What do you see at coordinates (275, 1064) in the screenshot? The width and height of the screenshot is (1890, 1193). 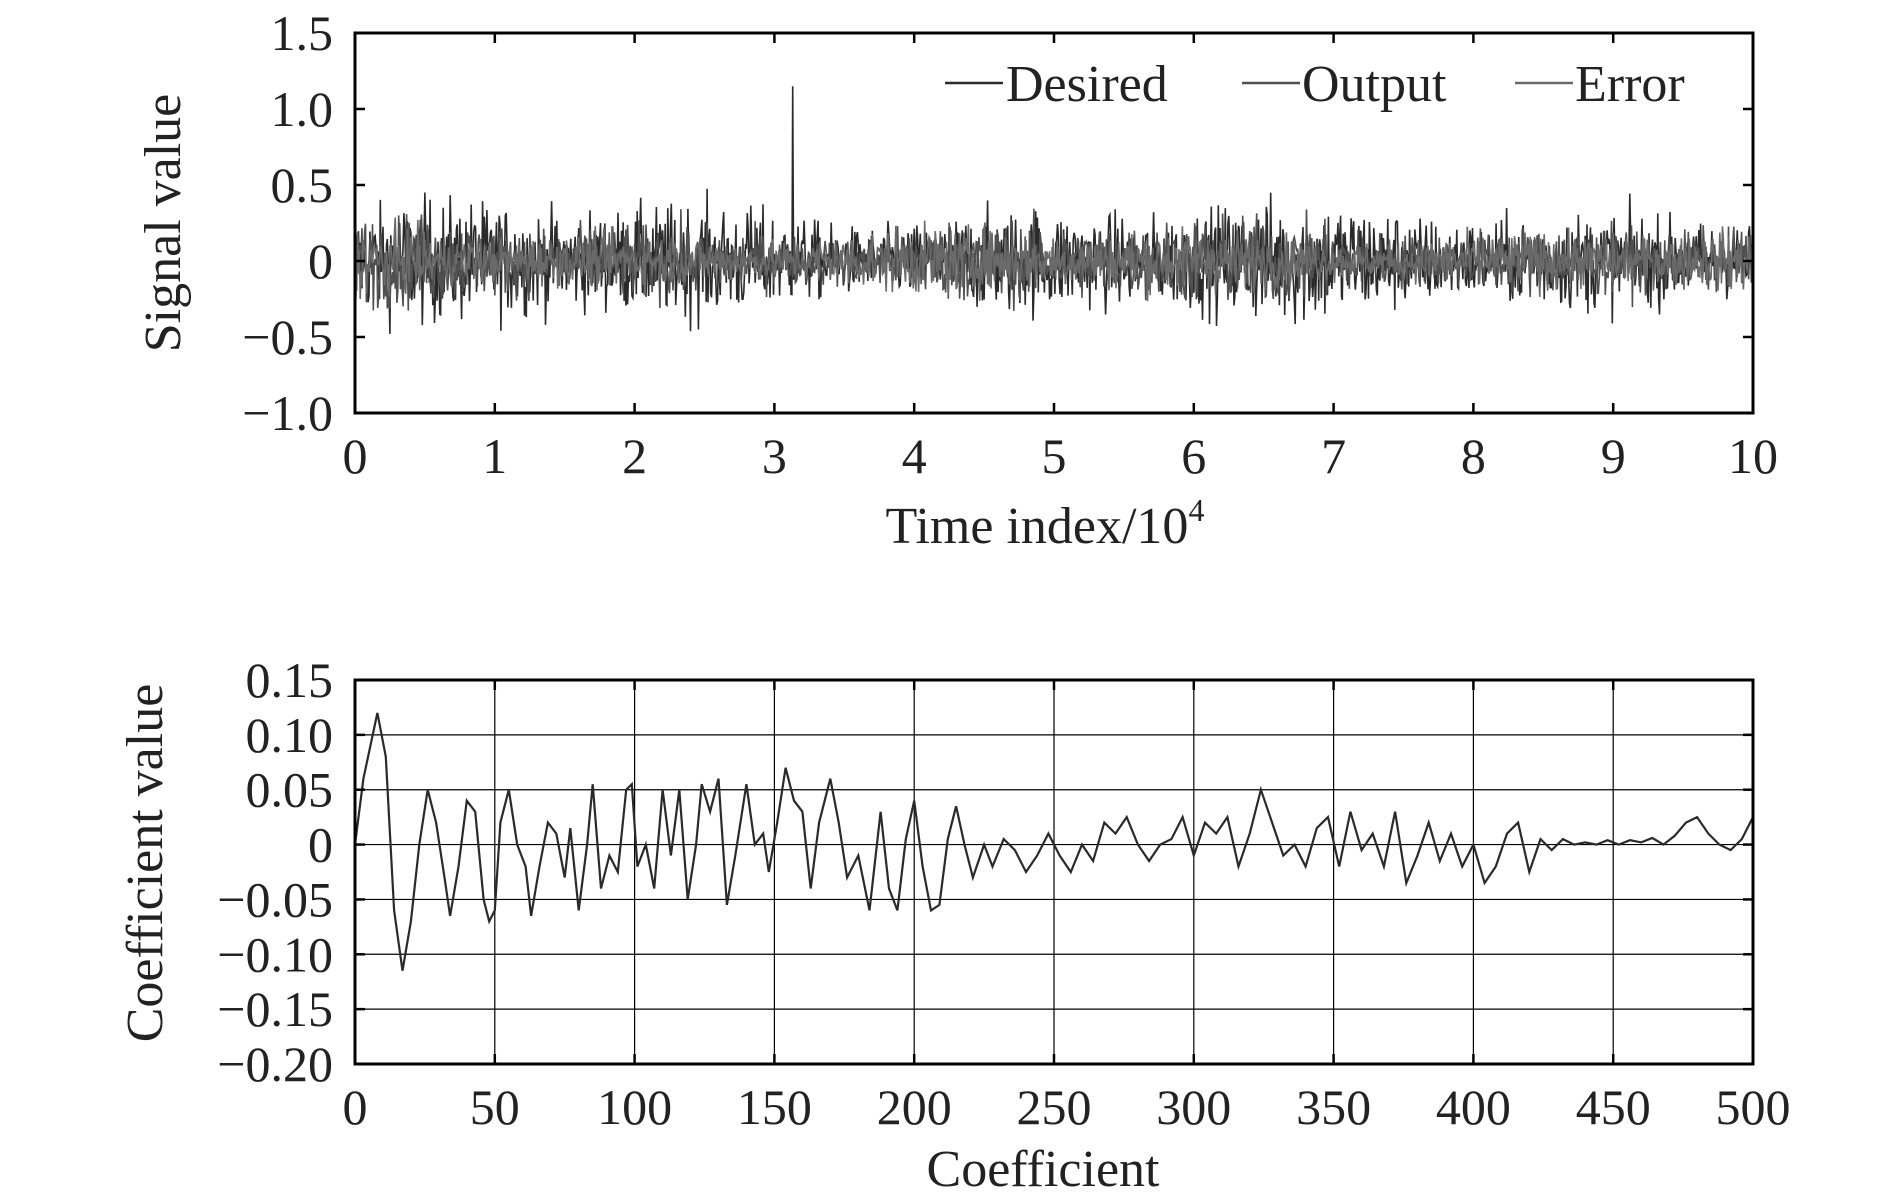 I see `y-tick-label: −0.20` at bounding box center [275, 1064].